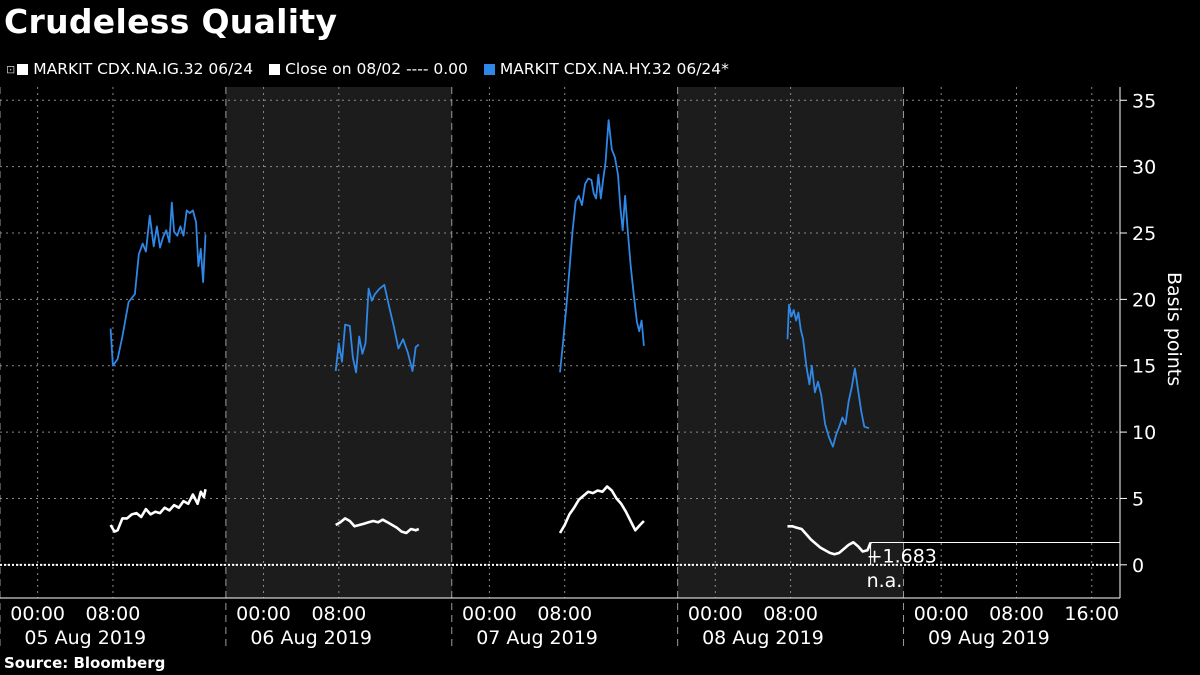 Image resolution: width=1200 pixels, height=675 pixels. What do you see at coordinates (11, 69) in the screenshot?
I see `pin-icon: ⊡` at bounding box center [11, 69].